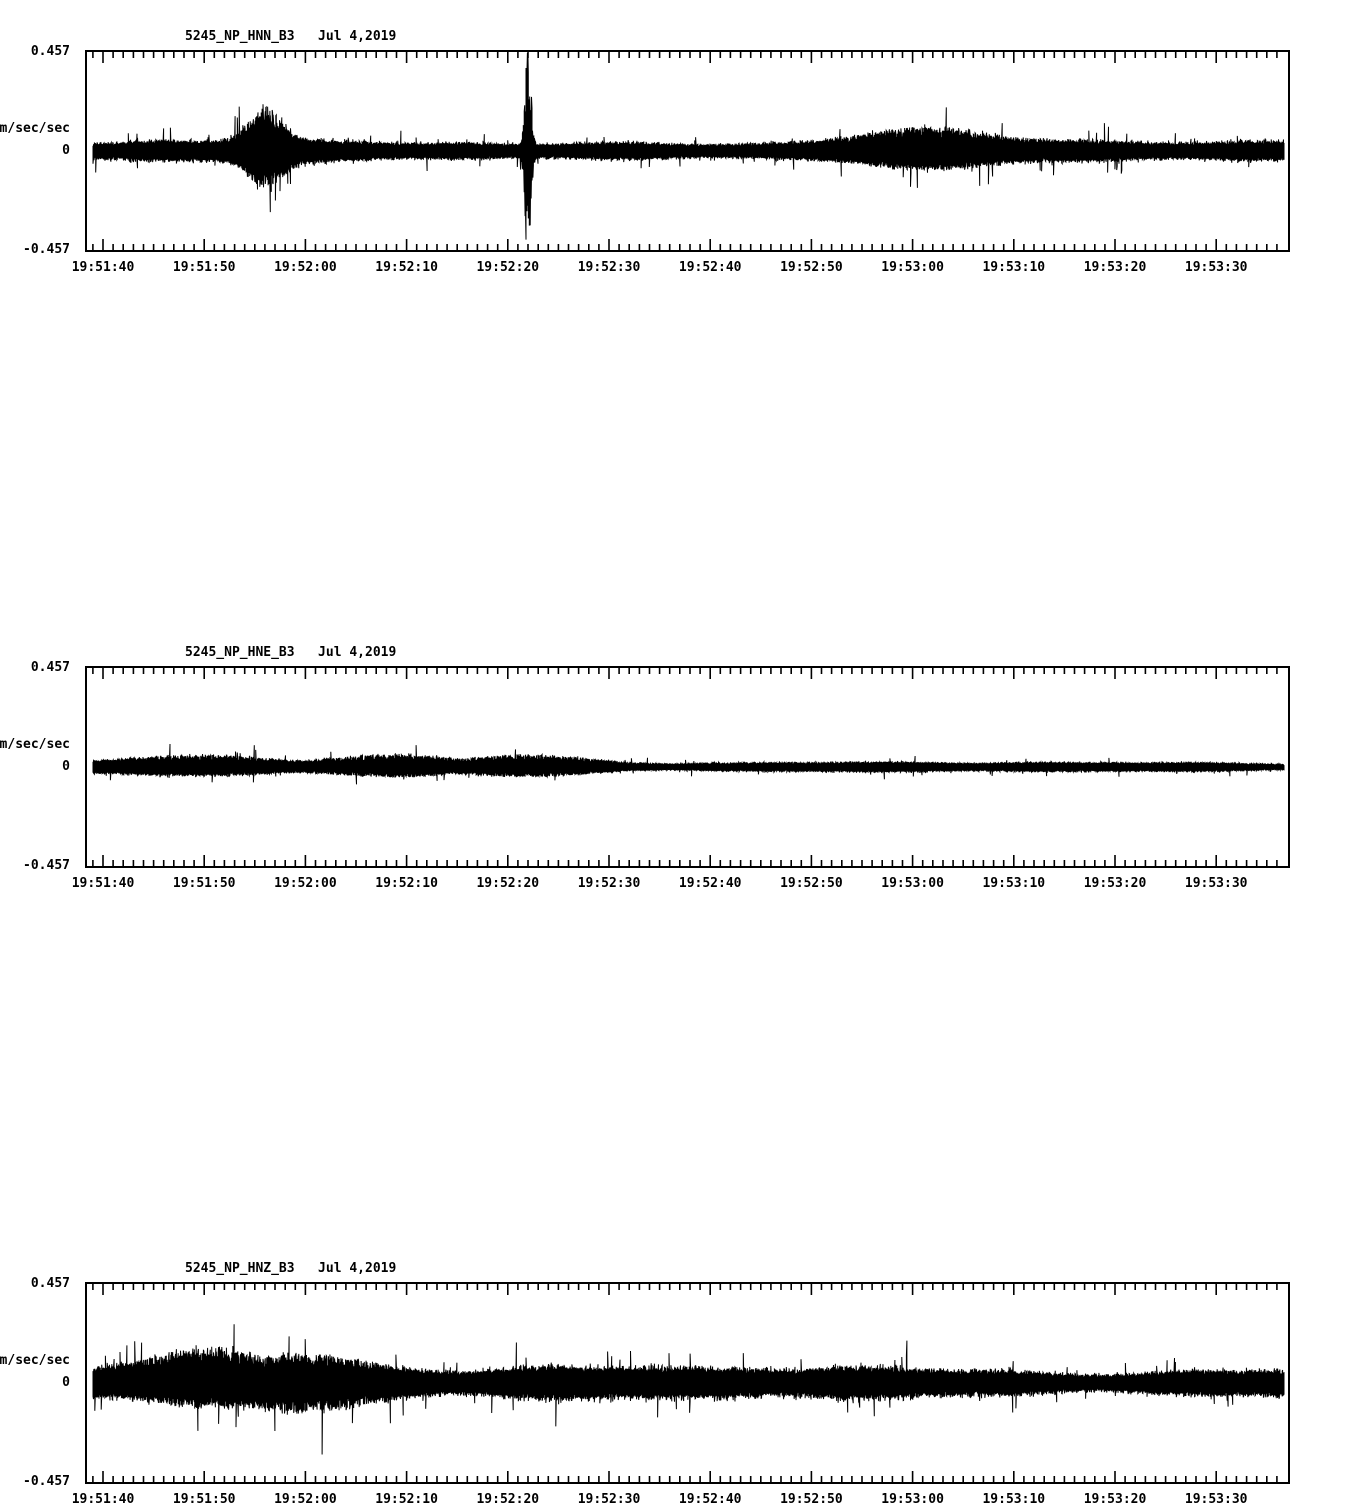 The width and height of the screenshot is (1358, 1507). I want to click on plot-title: 5245_NP_HNN_B3 Jul 4,2019, so click(291, 36).